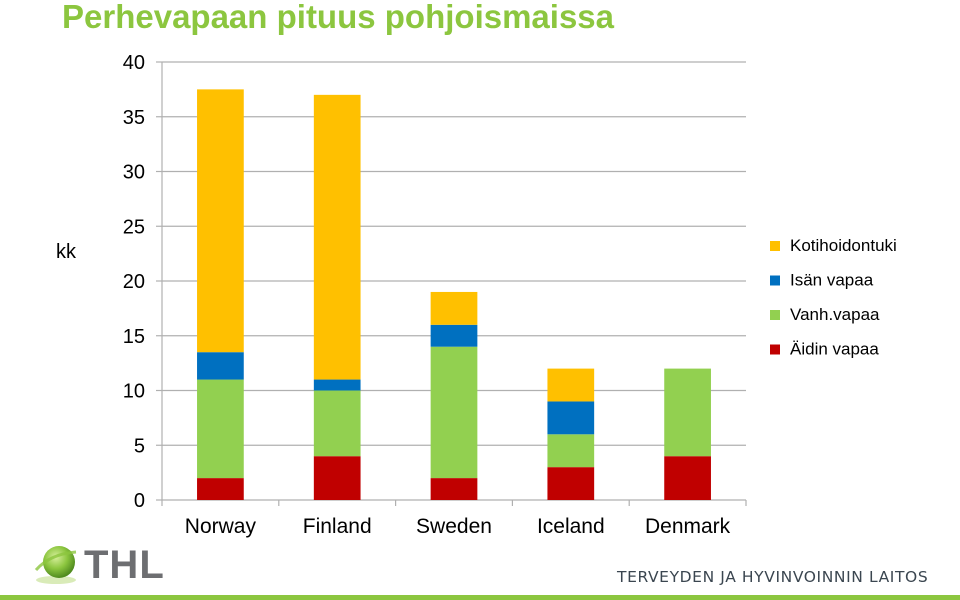 The image size is (960, 600). Describe the element at coordinates (480, 597) in the screenshot. I see `footer-accent-line` at that location.